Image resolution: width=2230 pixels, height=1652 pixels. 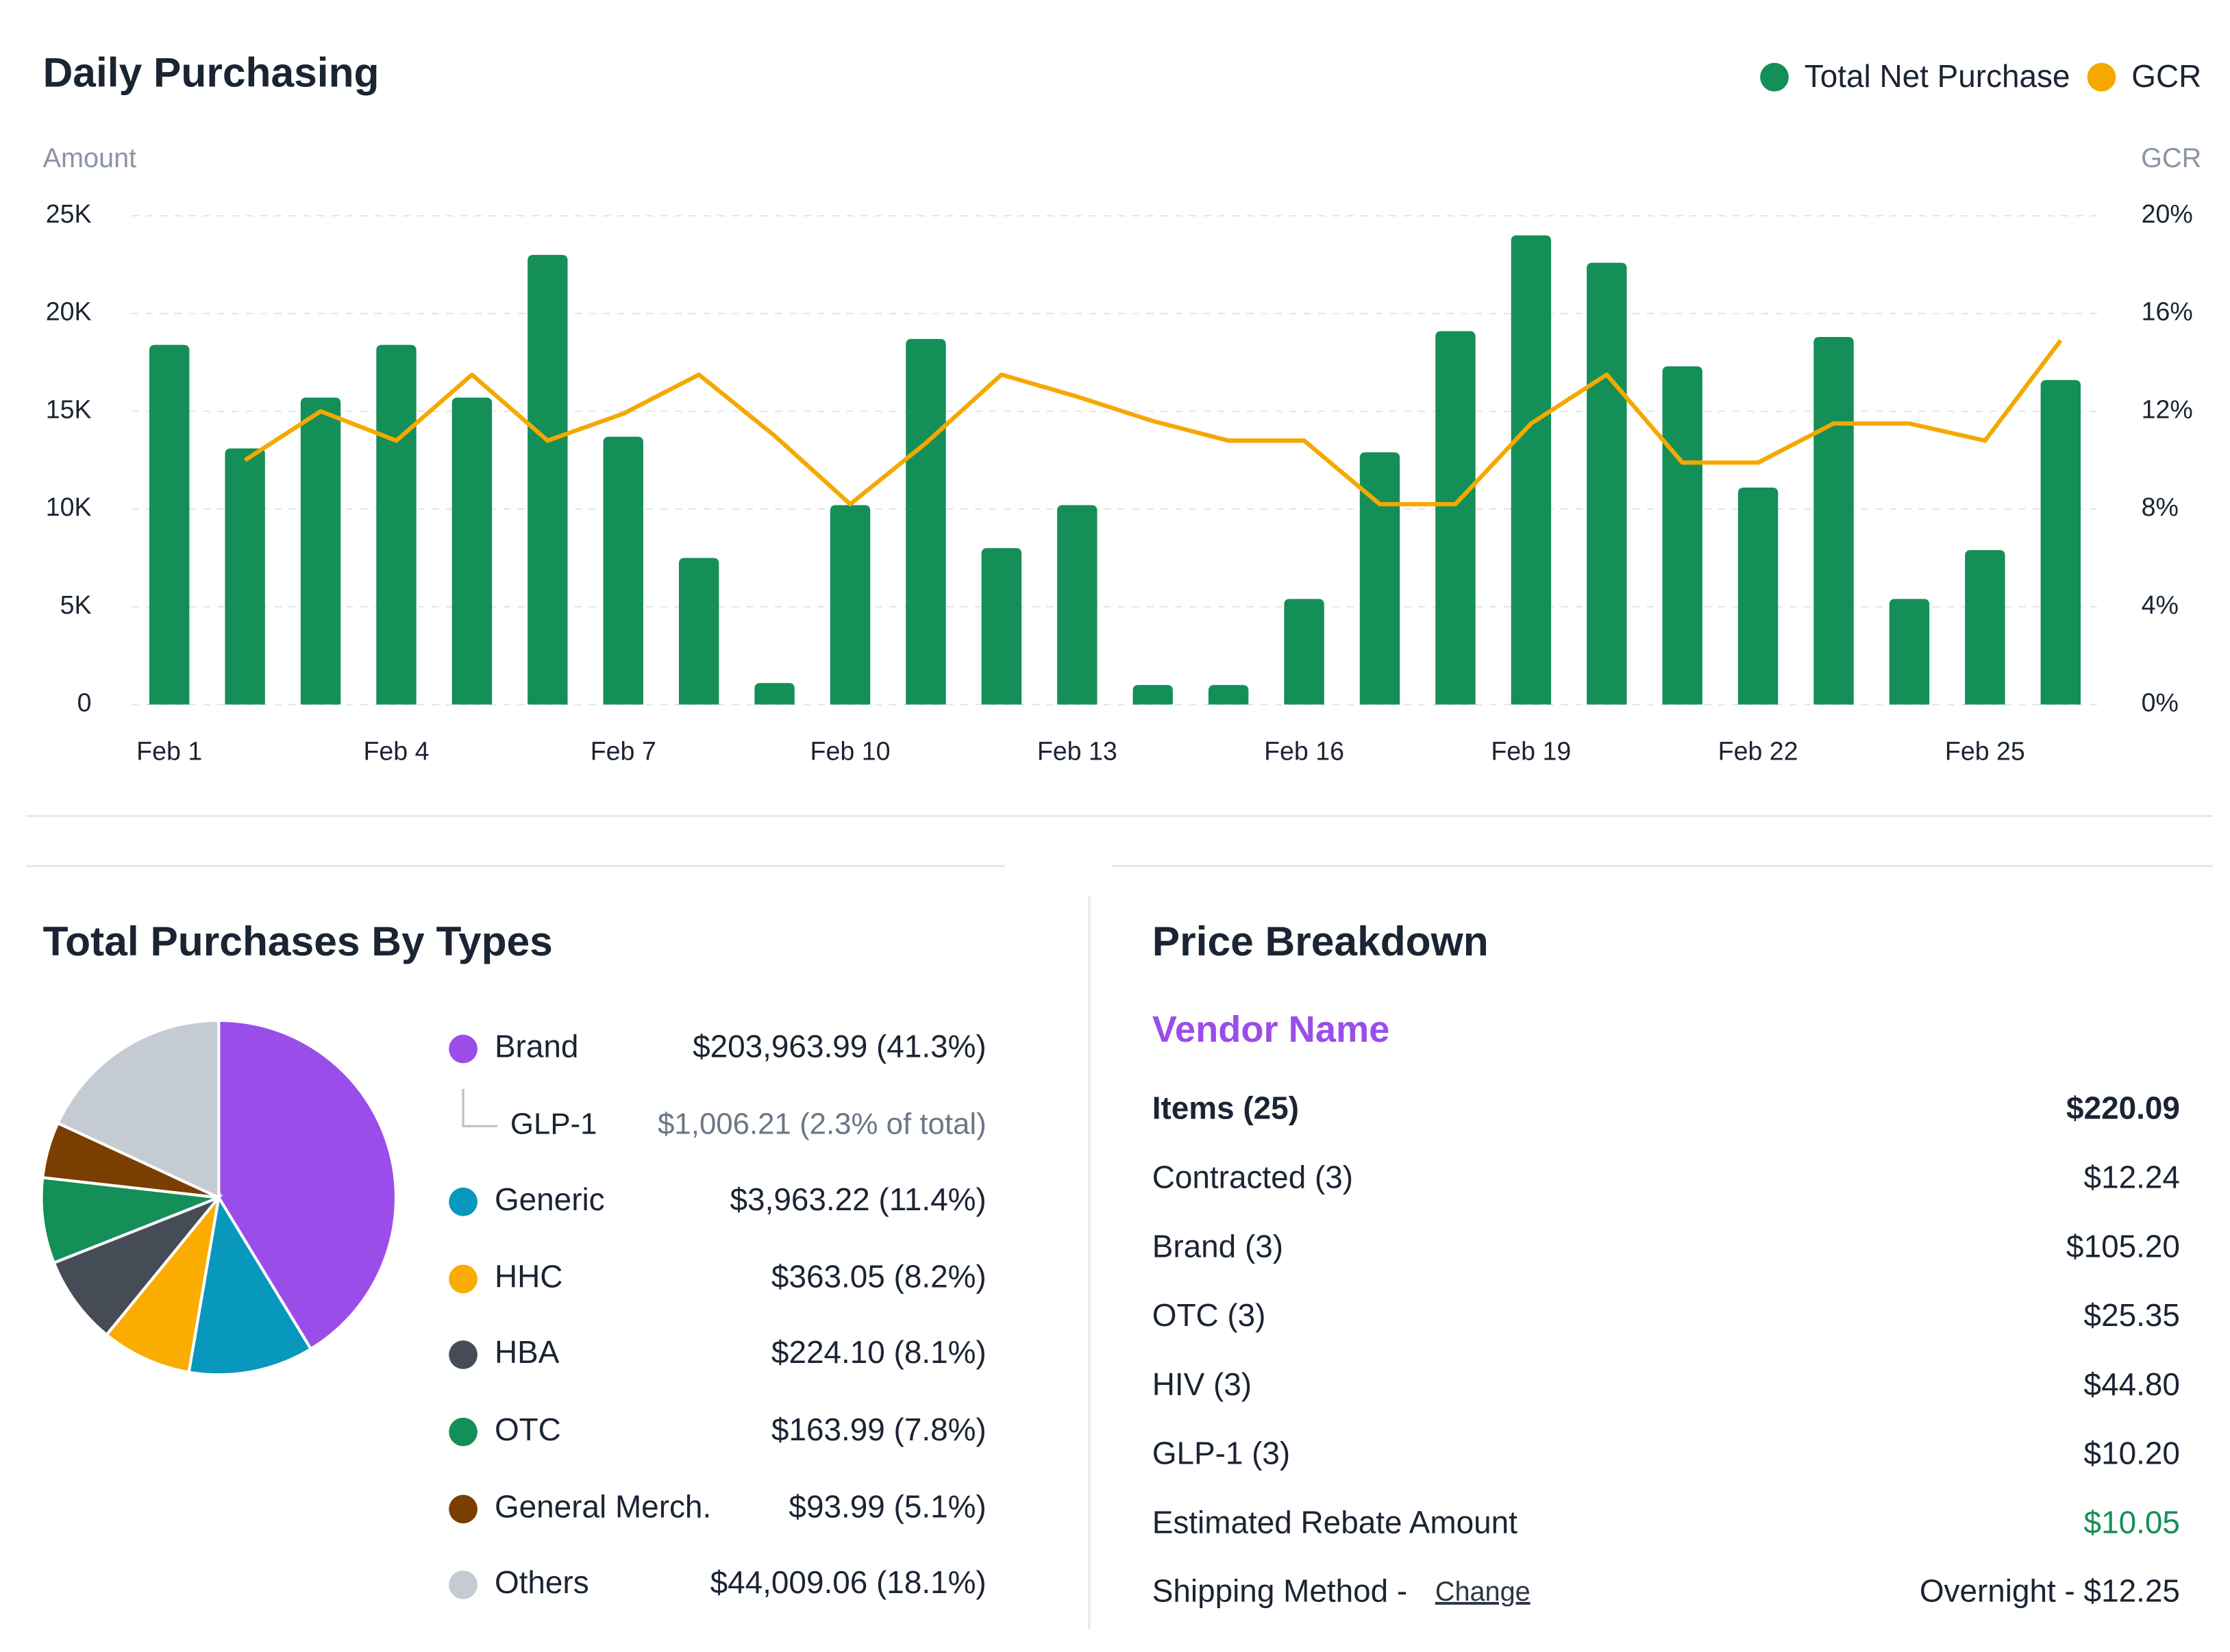 What do you see at coordinates (822, 1124) in the screenshot?
I see `sub-item-value: $1,006.21 (2.3% of total)` at bounding box center [822, 1124].